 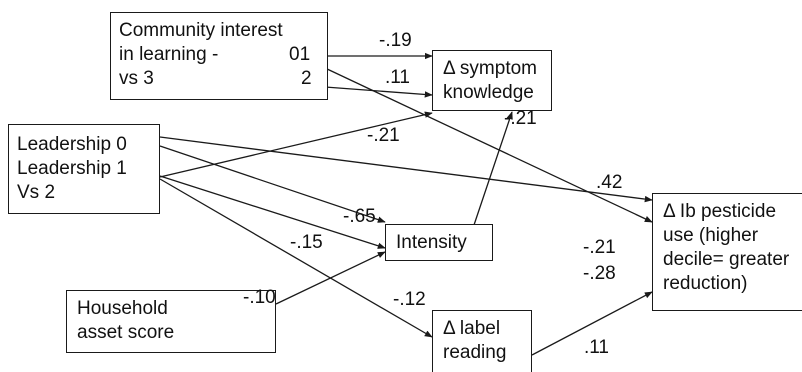 I want to click on node-intensity: Intensity, so click(x=439, y=242).